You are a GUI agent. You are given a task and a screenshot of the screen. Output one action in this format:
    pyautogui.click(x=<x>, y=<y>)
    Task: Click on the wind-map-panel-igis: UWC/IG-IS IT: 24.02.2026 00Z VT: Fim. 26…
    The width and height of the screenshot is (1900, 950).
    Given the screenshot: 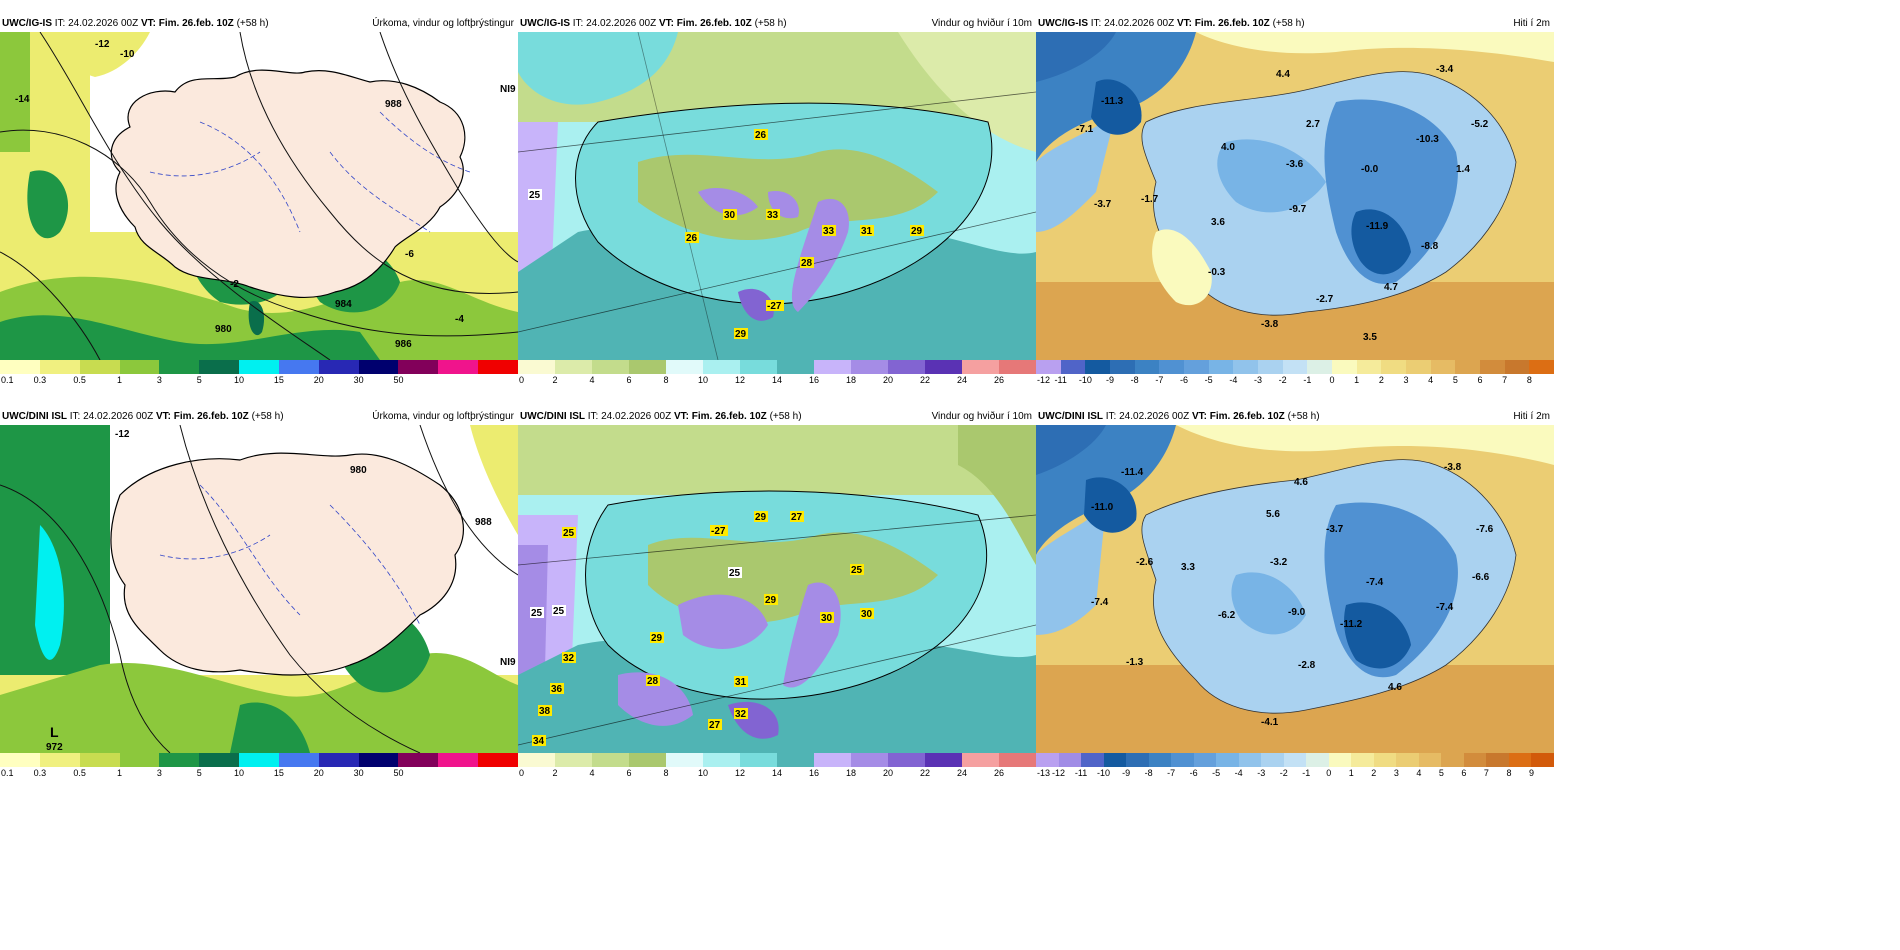 What is the action you would take?
    pyautogui.click(x=777, y=201)
    